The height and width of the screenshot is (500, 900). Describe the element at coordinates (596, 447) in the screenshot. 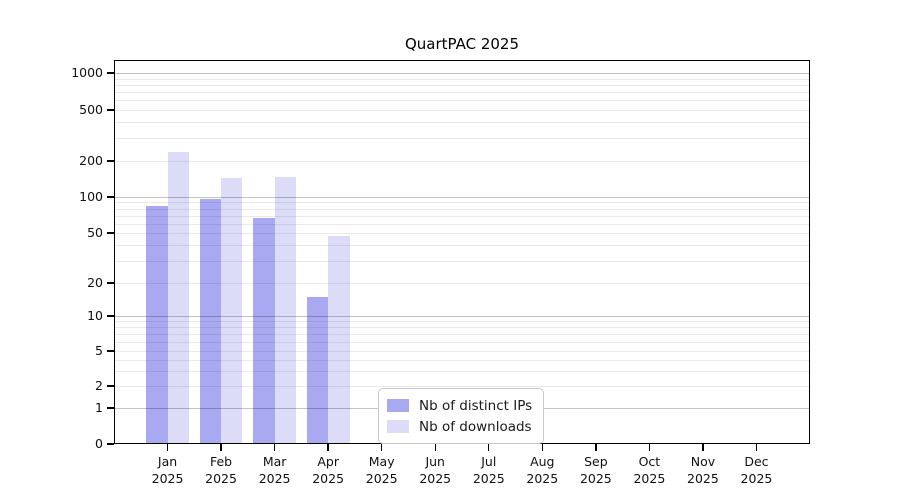

I see `x-tick-mark-sep` at that location.